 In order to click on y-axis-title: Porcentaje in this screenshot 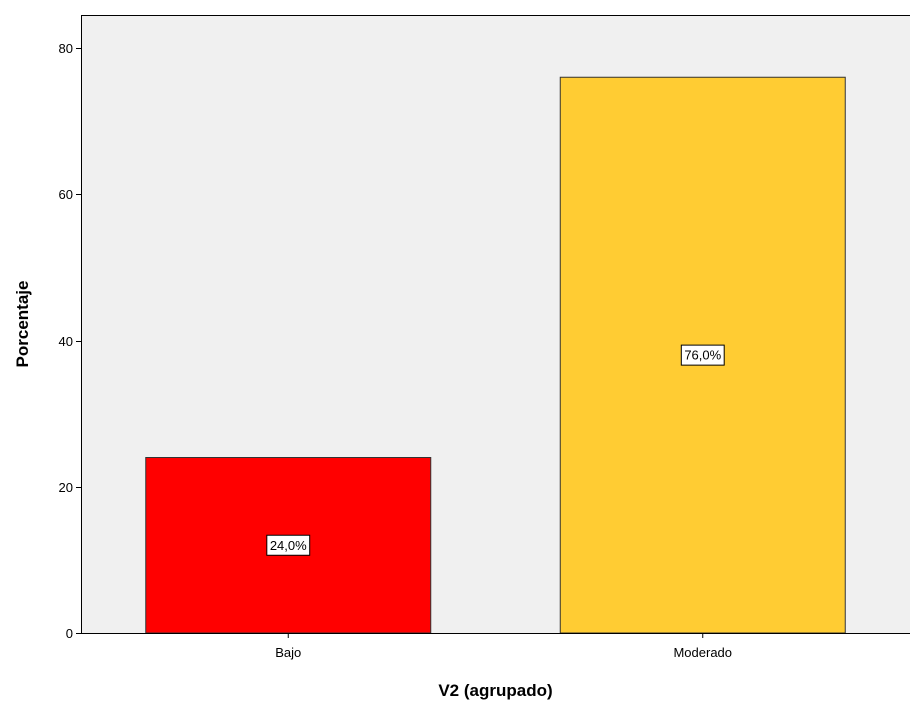, I will do `click(22, 324)`.